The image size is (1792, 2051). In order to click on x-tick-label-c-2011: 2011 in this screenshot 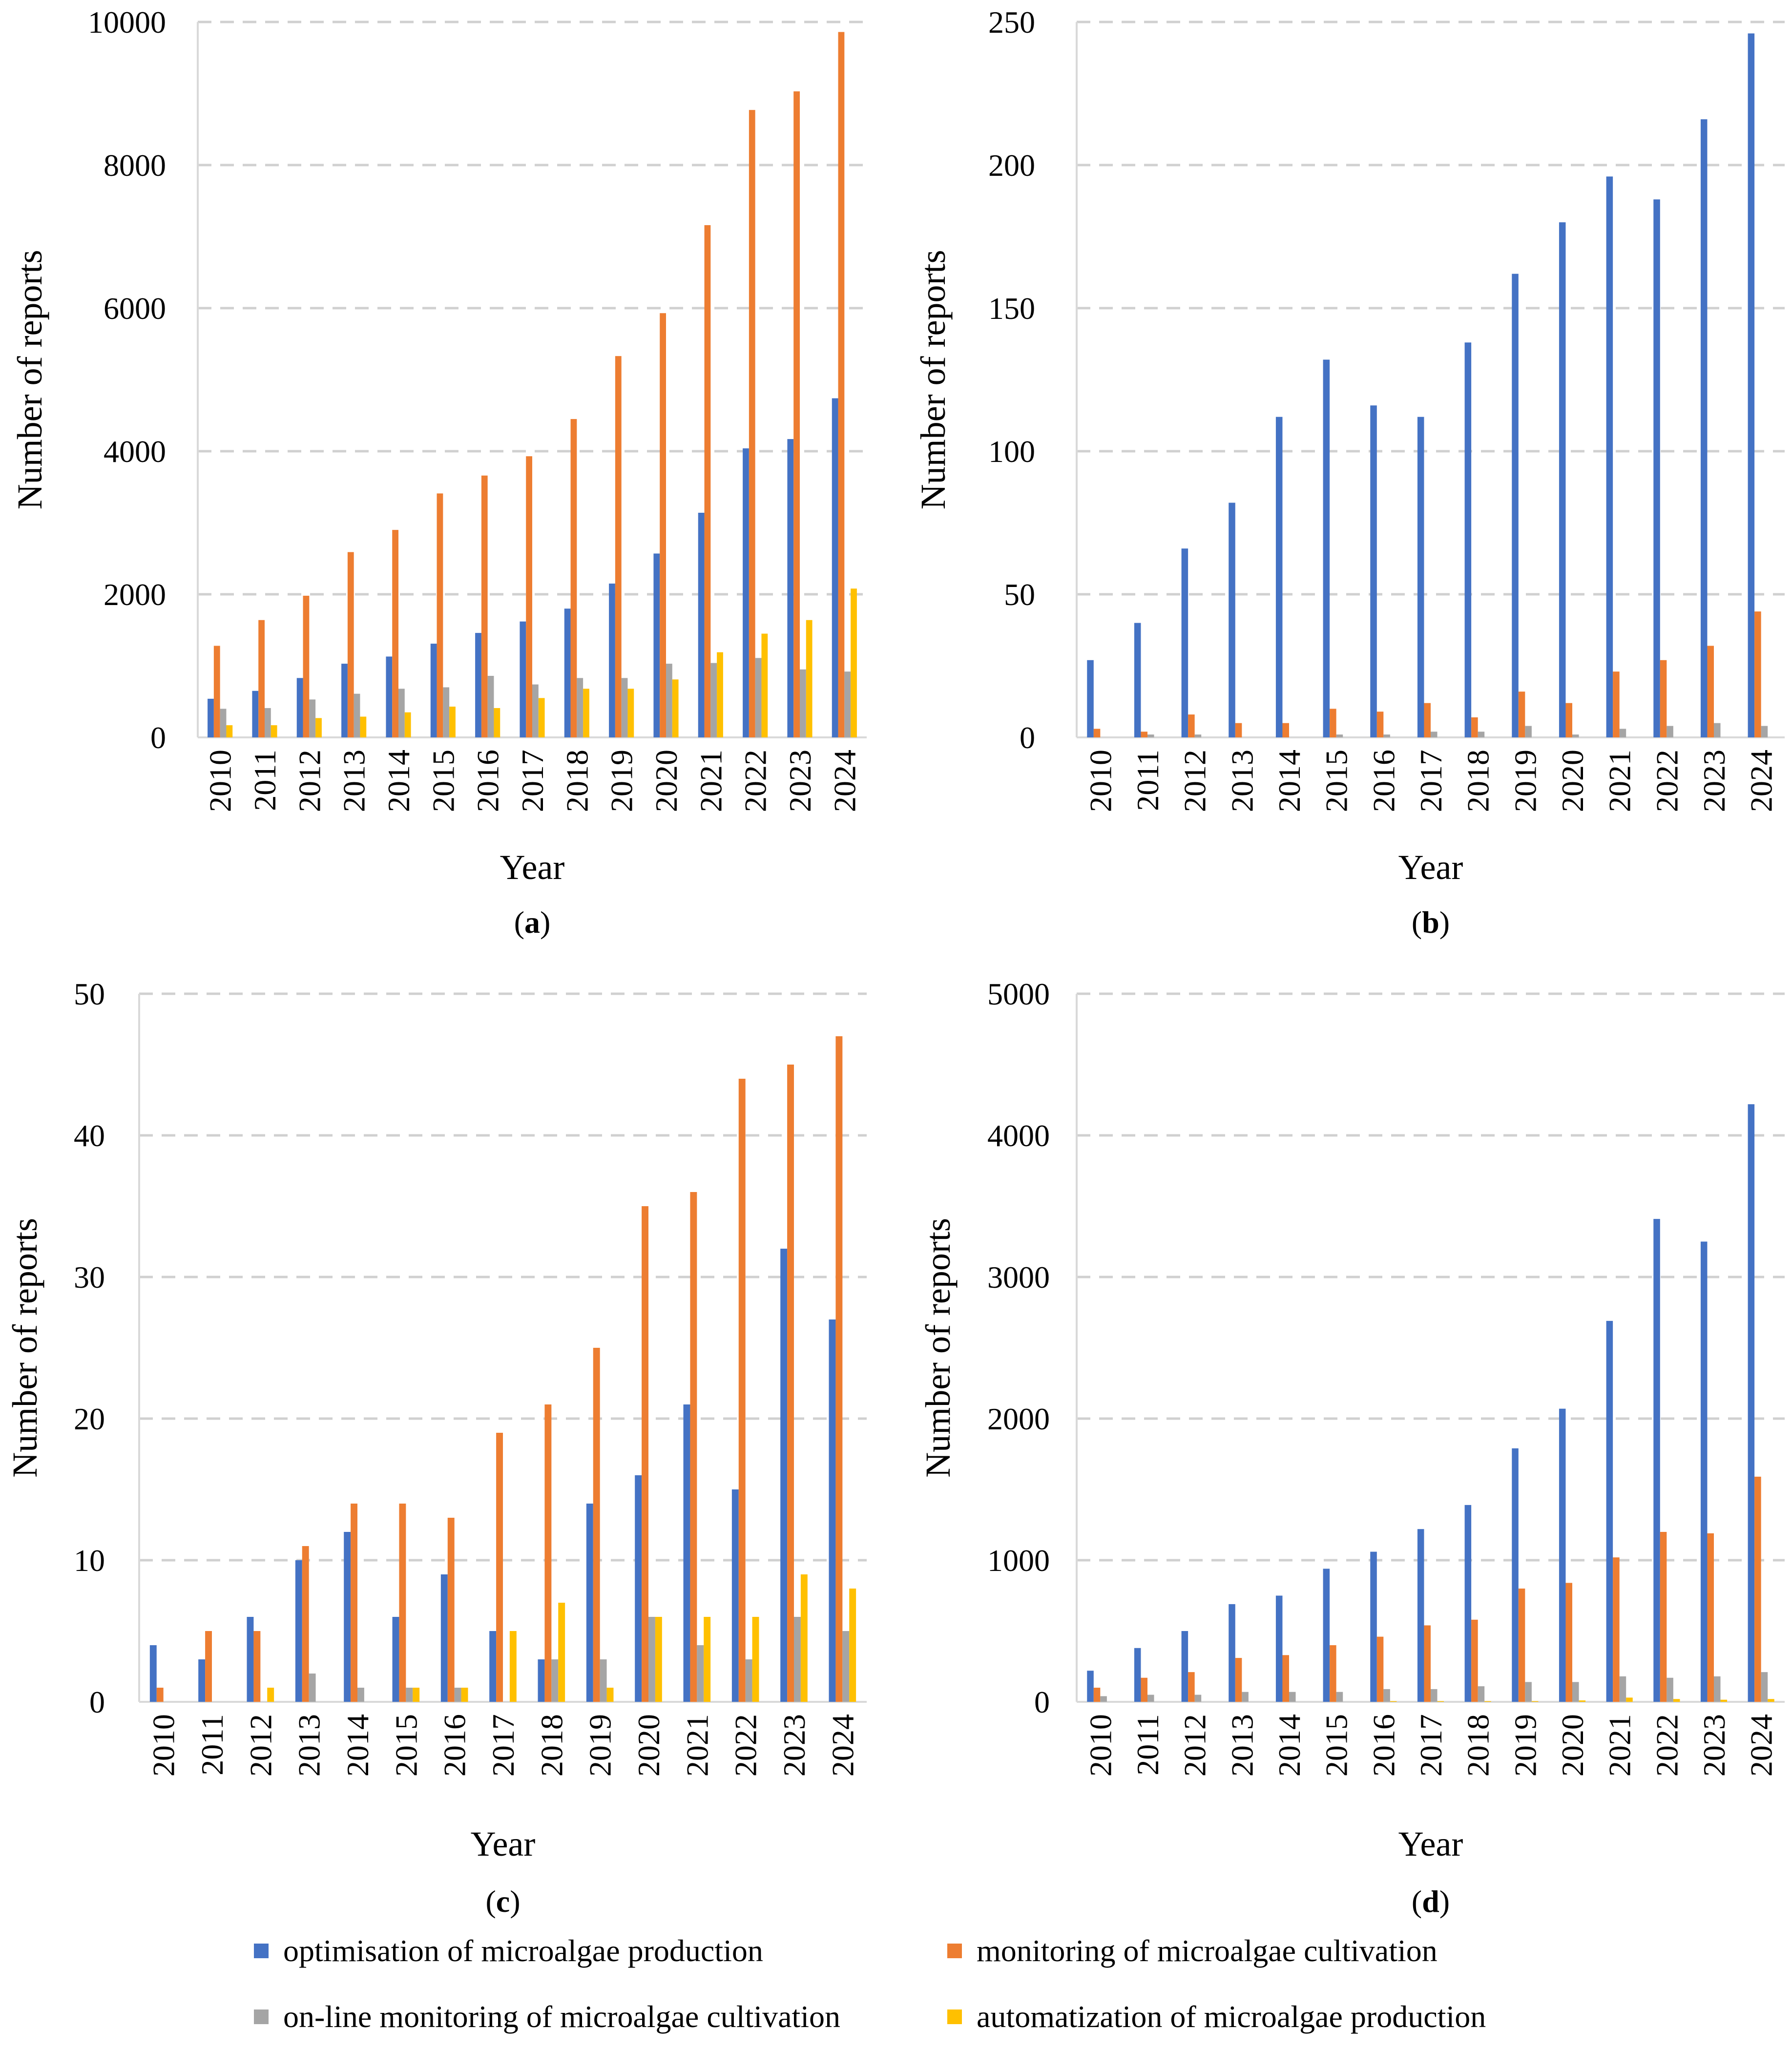, I will do `click(212, 1745)`.